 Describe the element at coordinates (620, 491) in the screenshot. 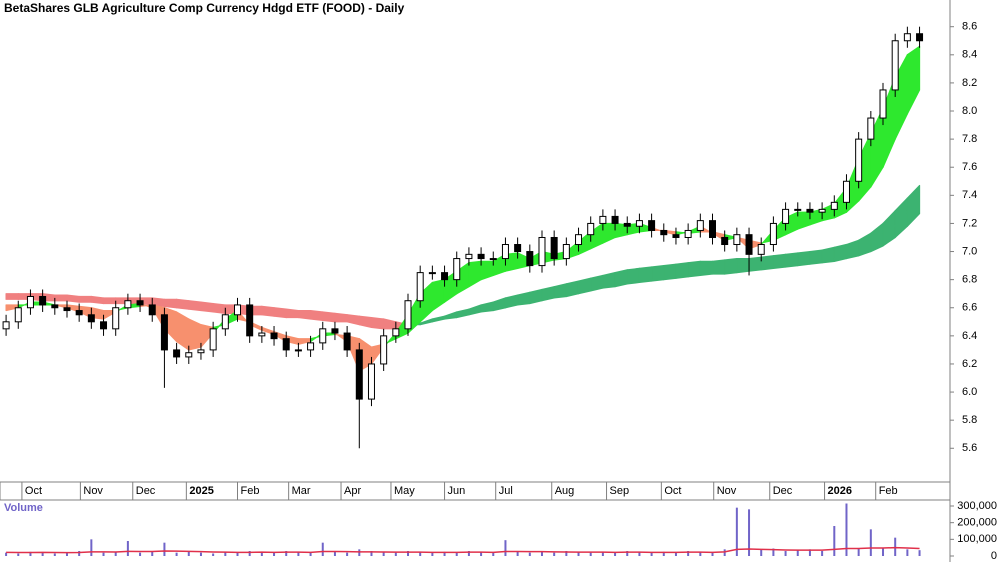

I see `x-tick-label: Sep` at that location.